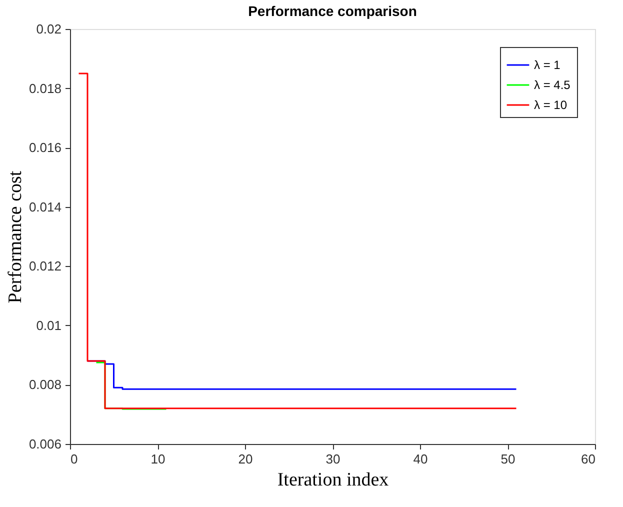 The height and width of the screenshot is (507, 623). I want to click on y-tick-label: 0.012, so click(45, 266).